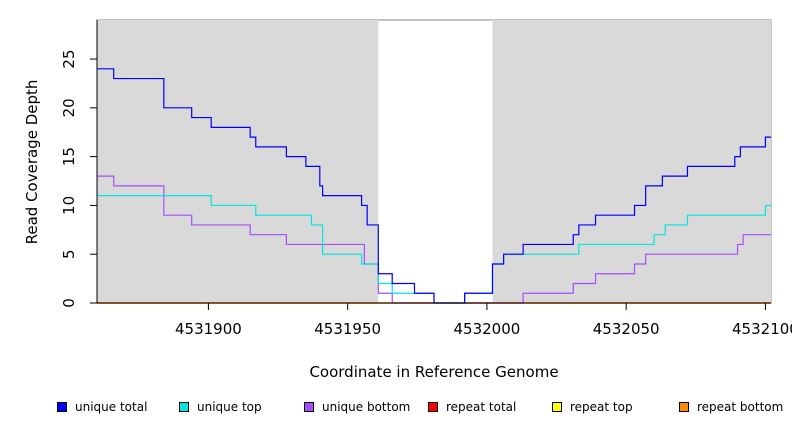 Image resolution: width=792 pixels, height=432 pixels. I want to click on legend-item-repeat-bottom: repeat bottom, so click(731, 407).